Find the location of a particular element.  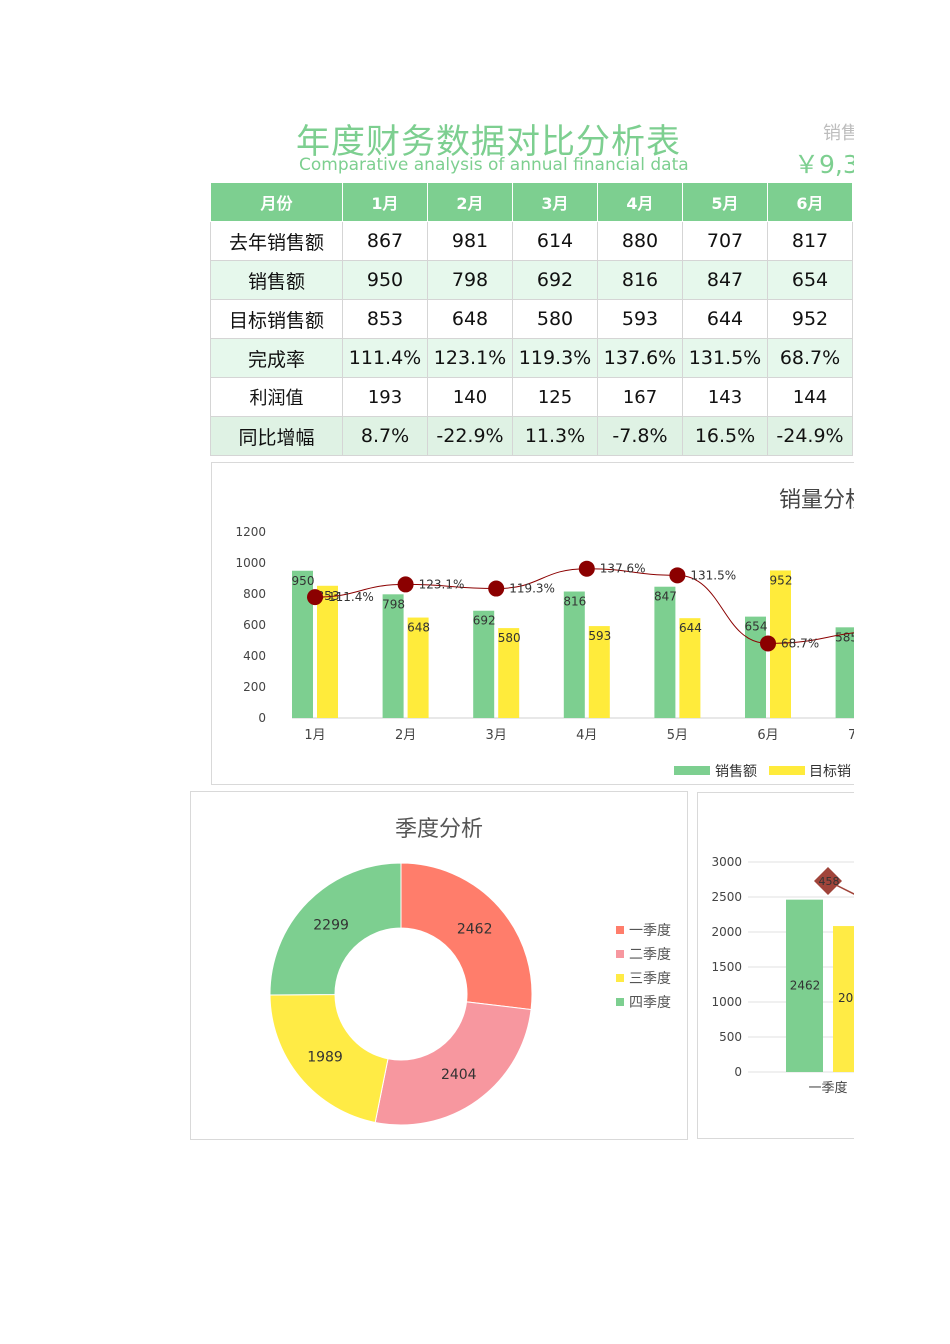

table-row: 利润值 193 140 125 167 143 144 is located at coordinates (531, 397).